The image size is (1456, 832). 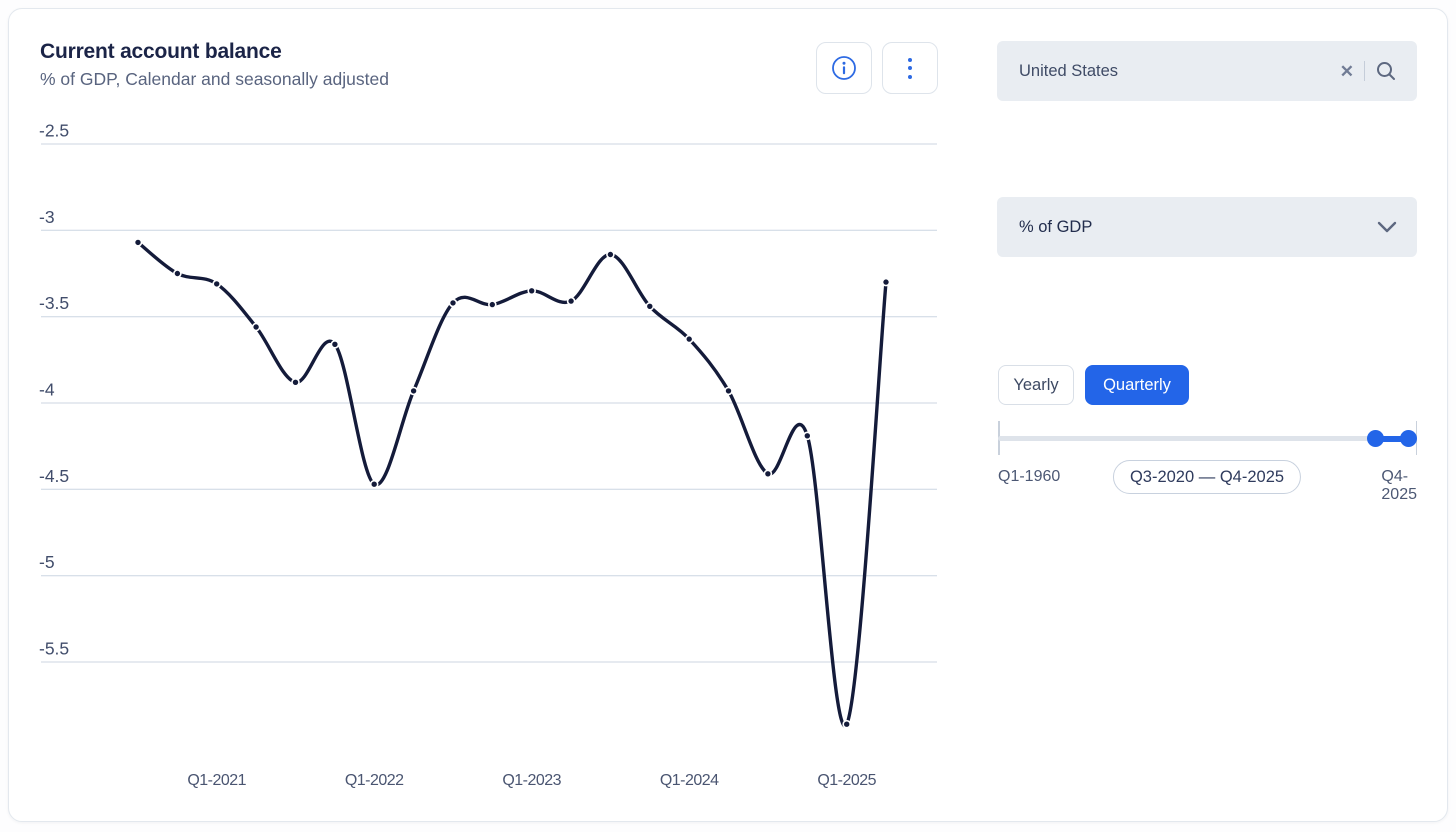 What do you see at coordinates (1207, 438) in the screenshot?
I see `time-slider-track` at bounding box center [1207, 438].